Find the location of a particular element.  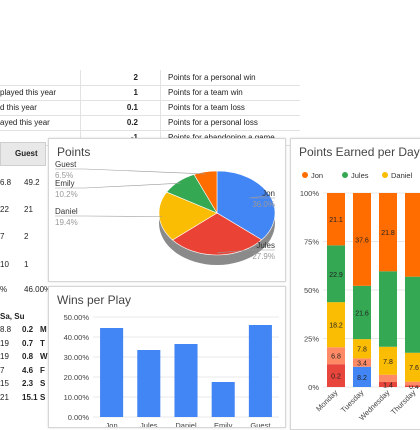

guest-header-label: Guest is located at coordinates (26, 153).